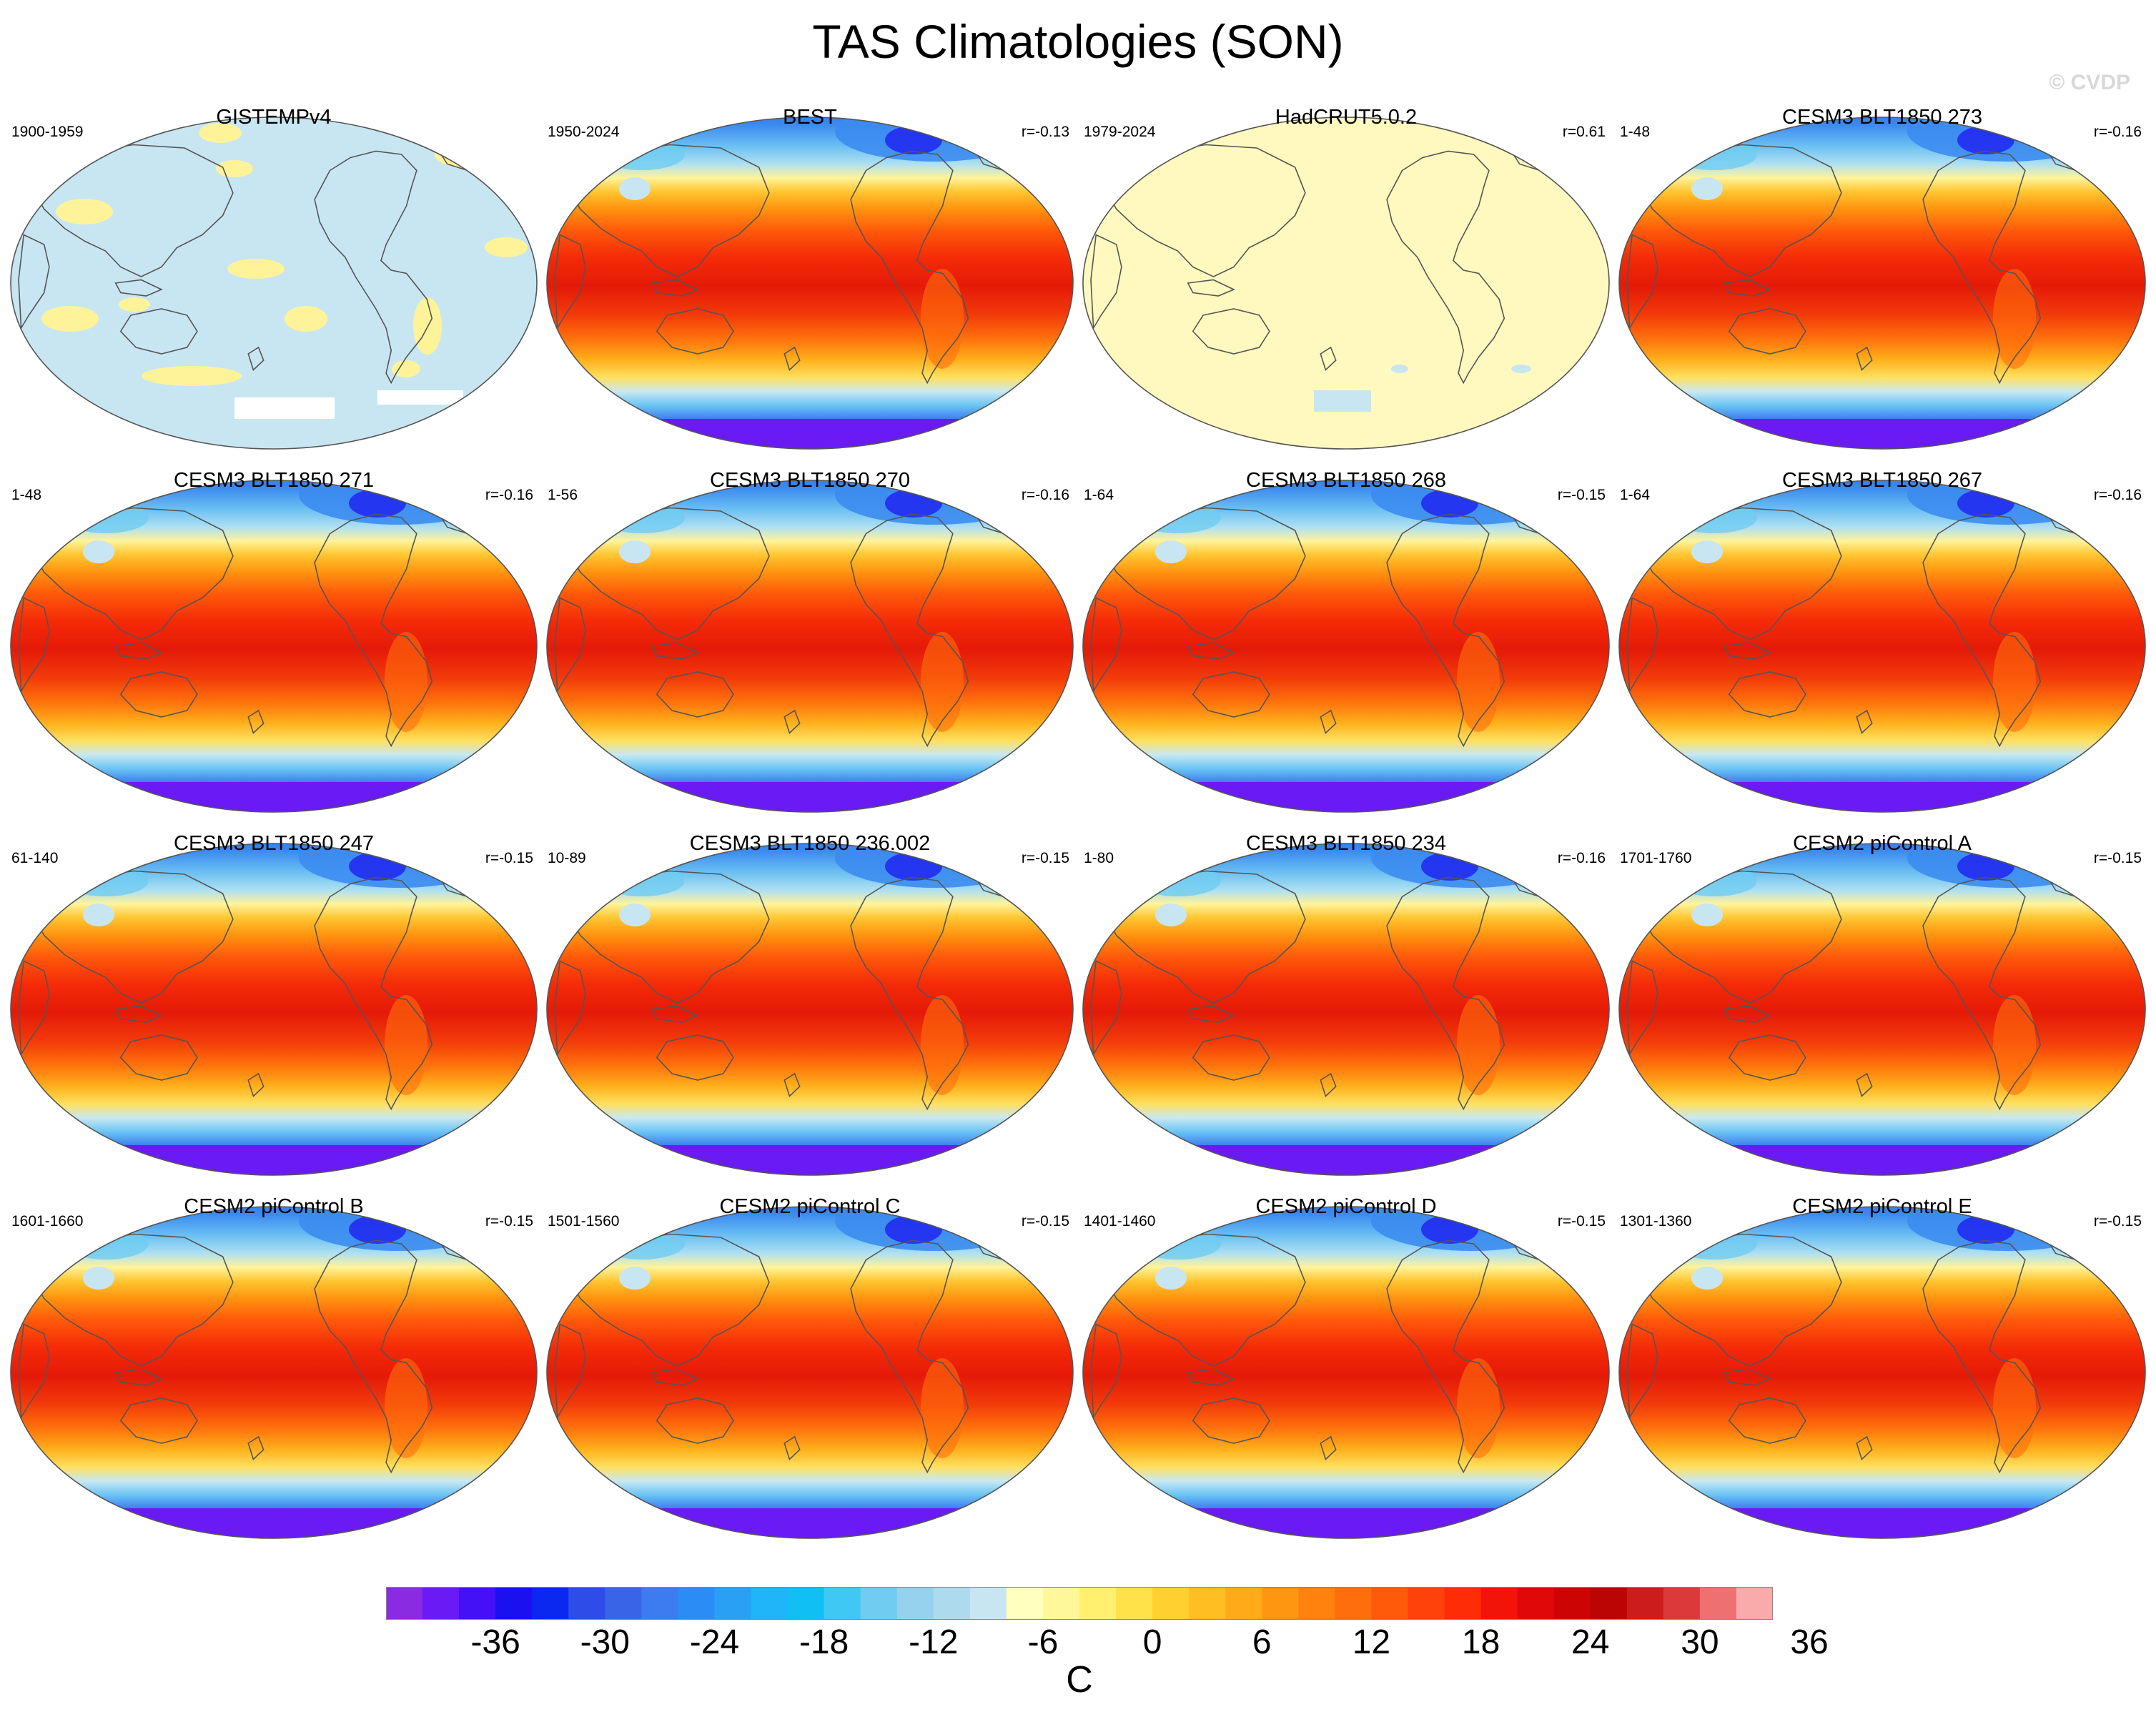  Describe the element at coordinates (1078, 41) in the screenshot. I see `figure-title: TAS Climatologies (SON)` at that location.